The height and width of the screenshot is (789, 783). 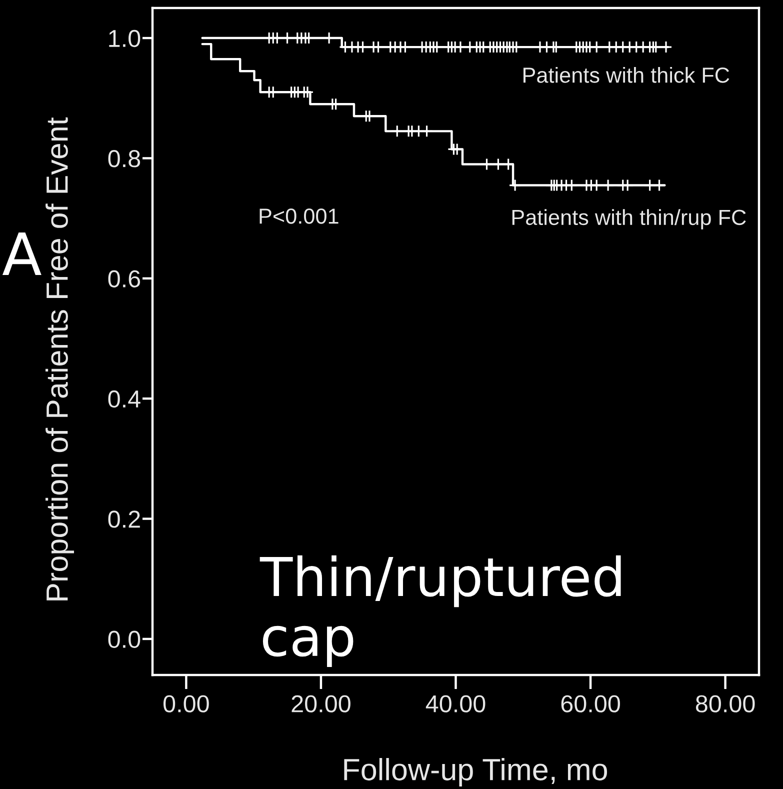 I want to click on x-tick-label: 60.00, so click(x=590, y=703).